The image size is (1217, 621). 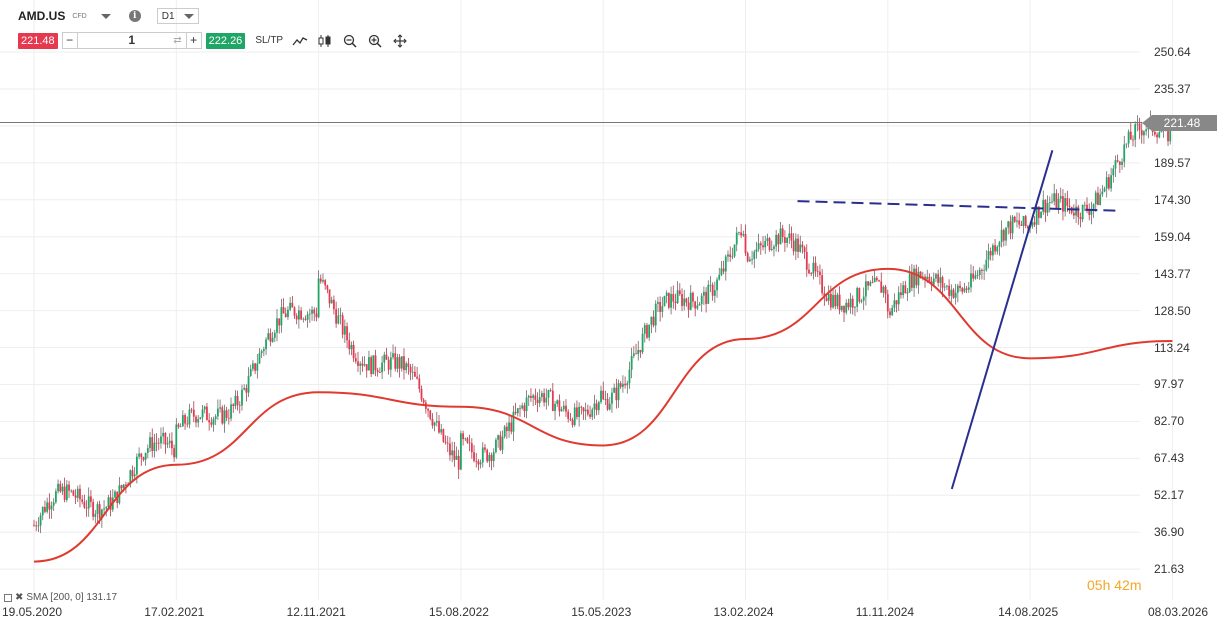 I want to click on symbol-dropdown-icon, so click(x=105, y=16).